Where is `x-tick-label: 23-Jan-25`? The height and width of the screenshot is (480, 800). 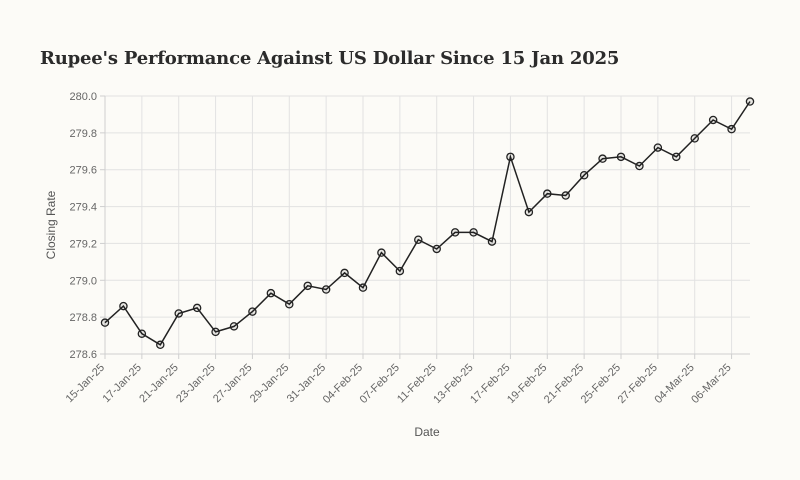 x-tick-label: 23-Jan-25 is located at coordinates (196, 384).